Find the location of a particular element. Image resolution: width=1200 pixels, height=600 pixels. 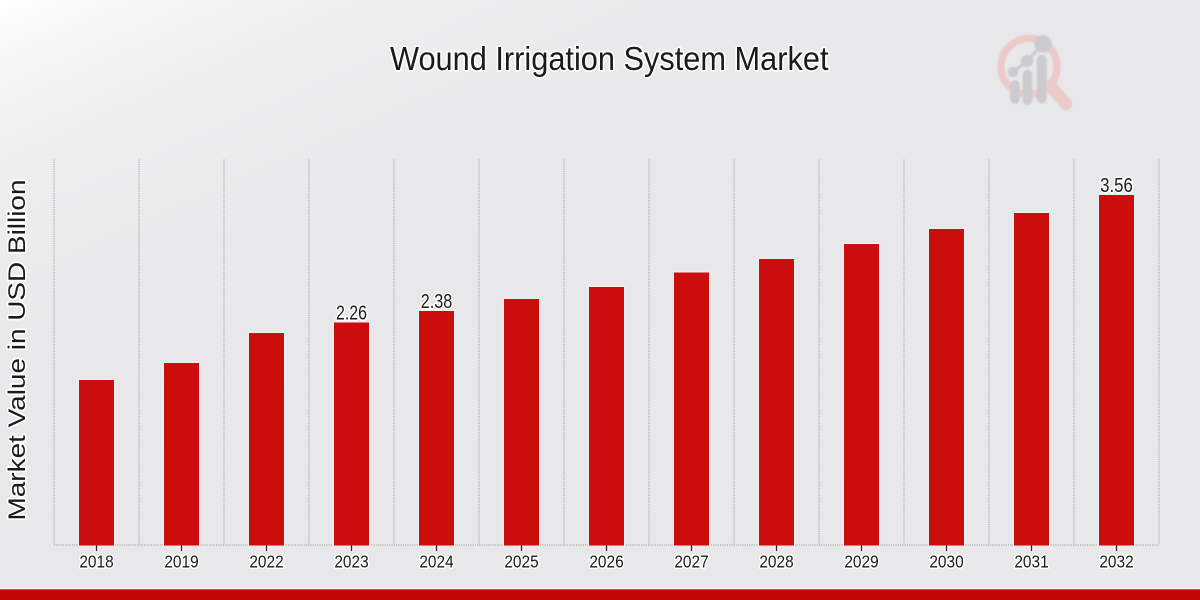

svg-text: 2026 is located at coordinates (606, 562).